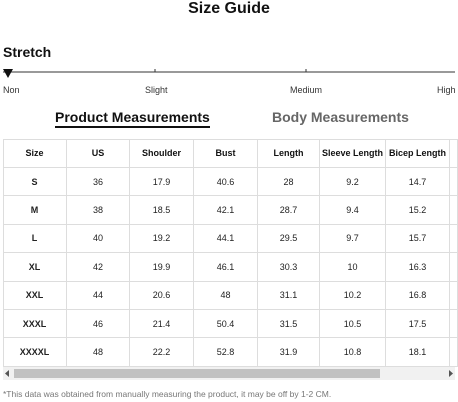 This screenshot has width=458, height=402. What do you see at coordinates (446, 90) in the screenshot?
I see `stretch-level: High` at bounding box center [446, 90].